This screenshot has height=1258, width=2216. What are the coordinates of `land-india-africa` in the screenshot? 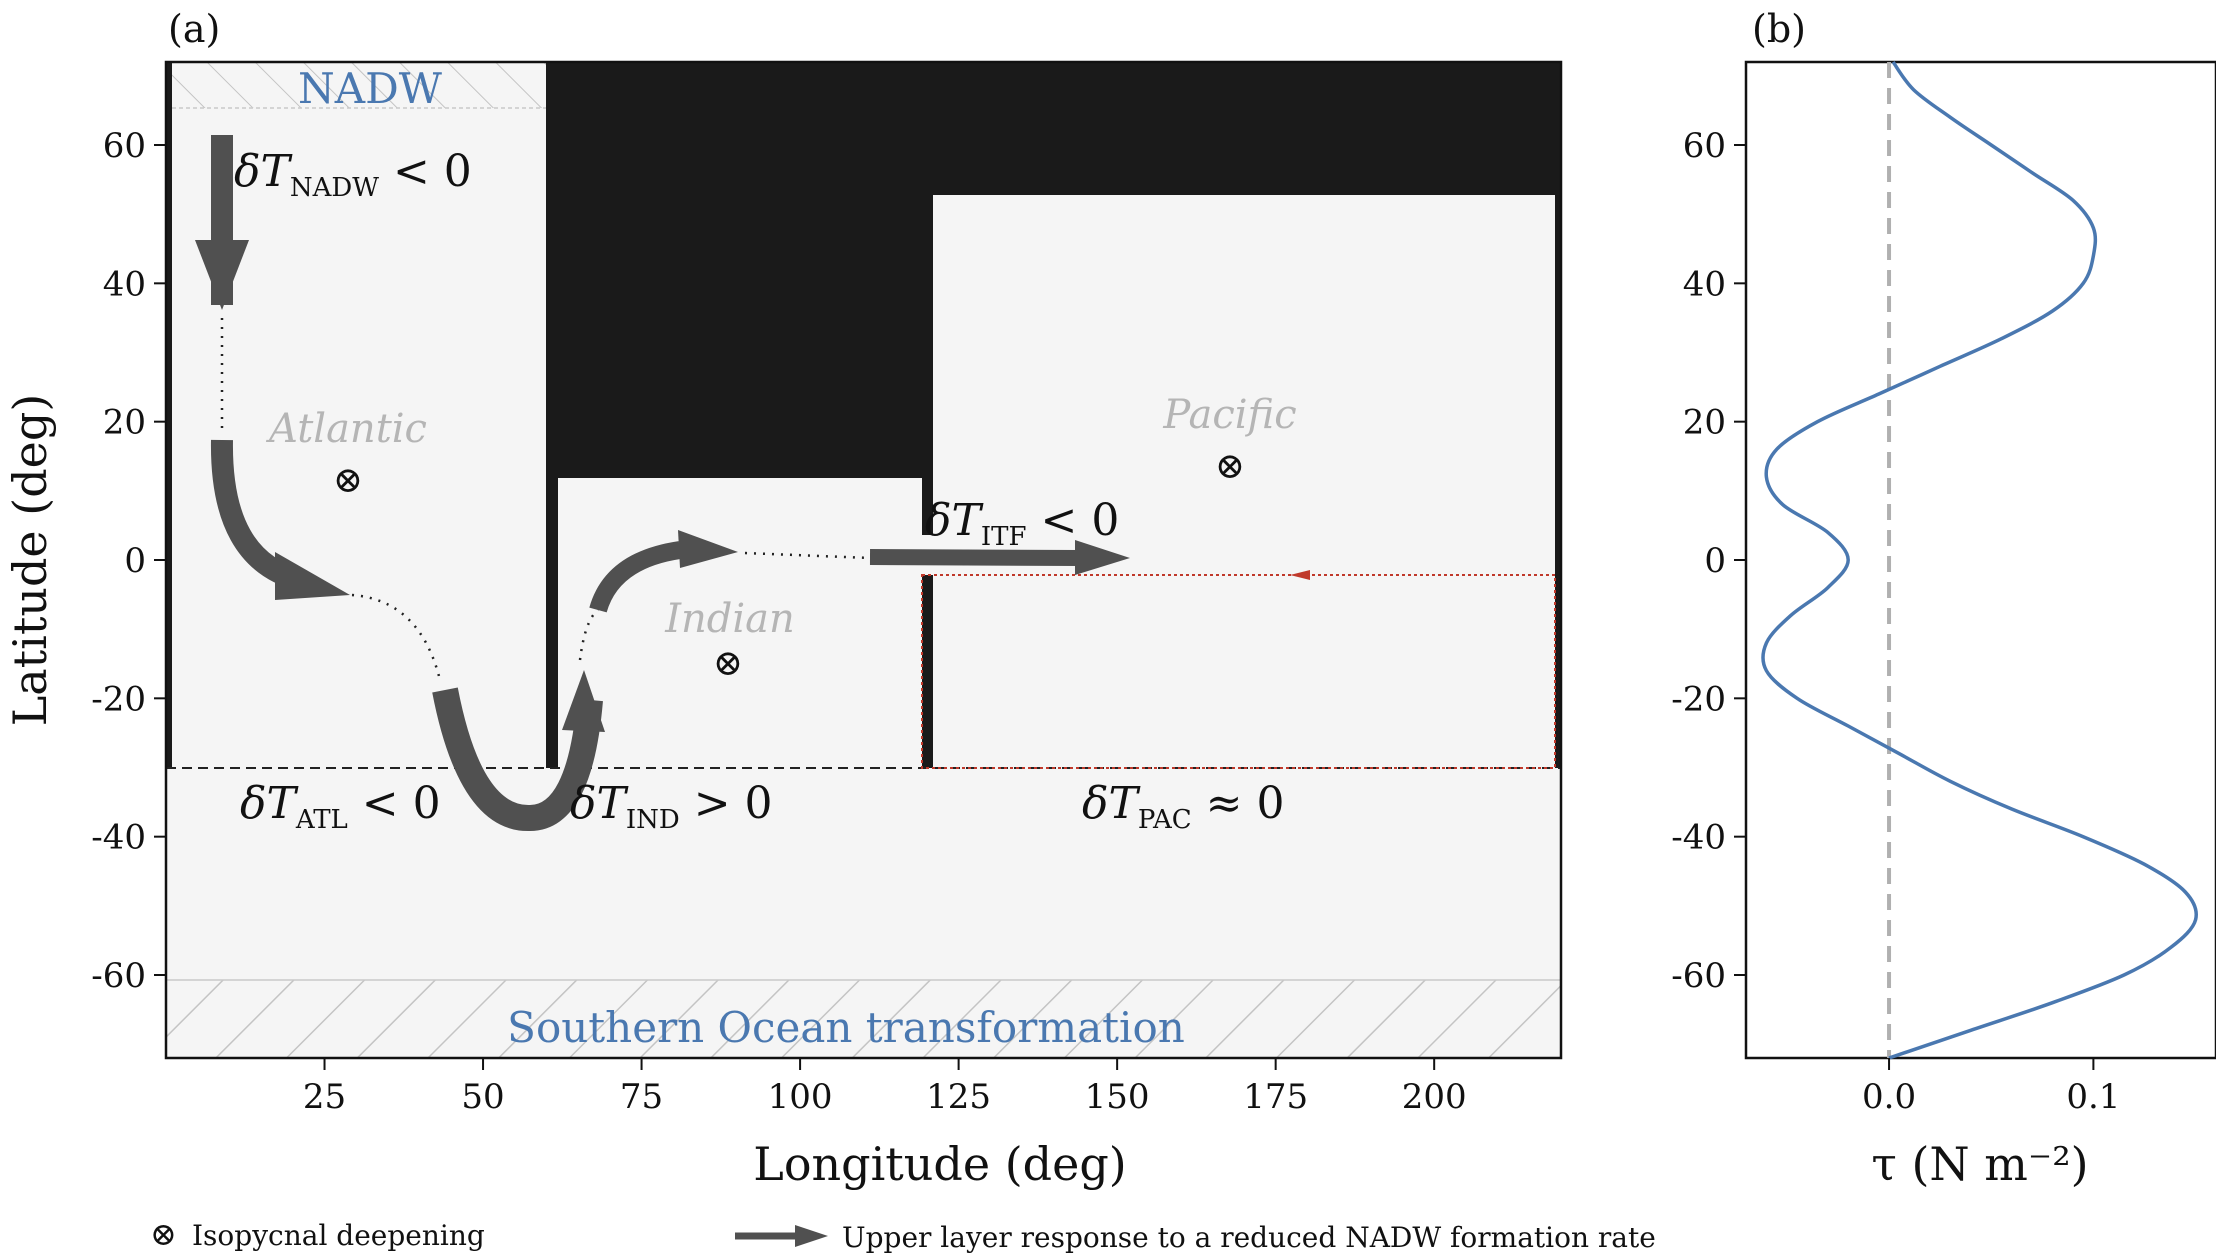 It's located at (552, 415).